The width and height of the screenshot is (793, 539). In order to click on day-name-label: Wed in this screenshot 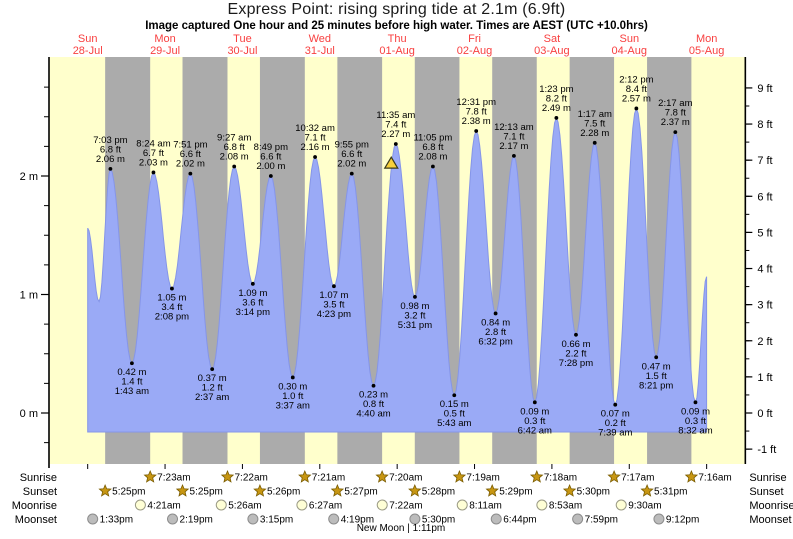, I will do `click(320, 39)`.